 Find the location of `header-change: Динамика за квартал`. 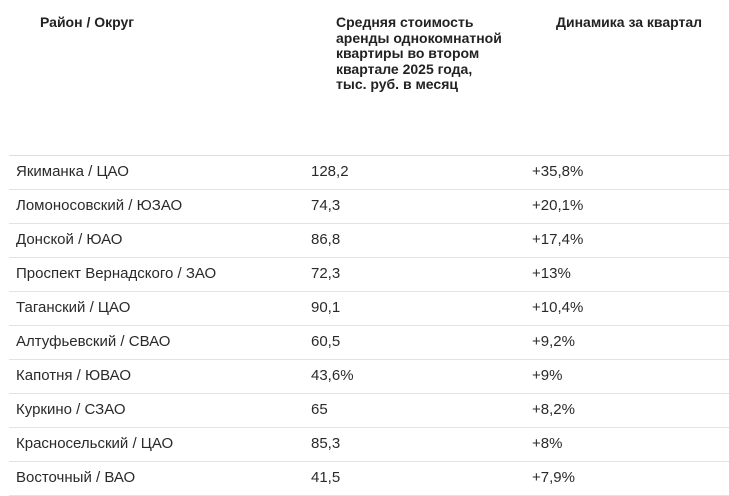

header-change: Динамика за квартал is located at coordinates (629, 22).